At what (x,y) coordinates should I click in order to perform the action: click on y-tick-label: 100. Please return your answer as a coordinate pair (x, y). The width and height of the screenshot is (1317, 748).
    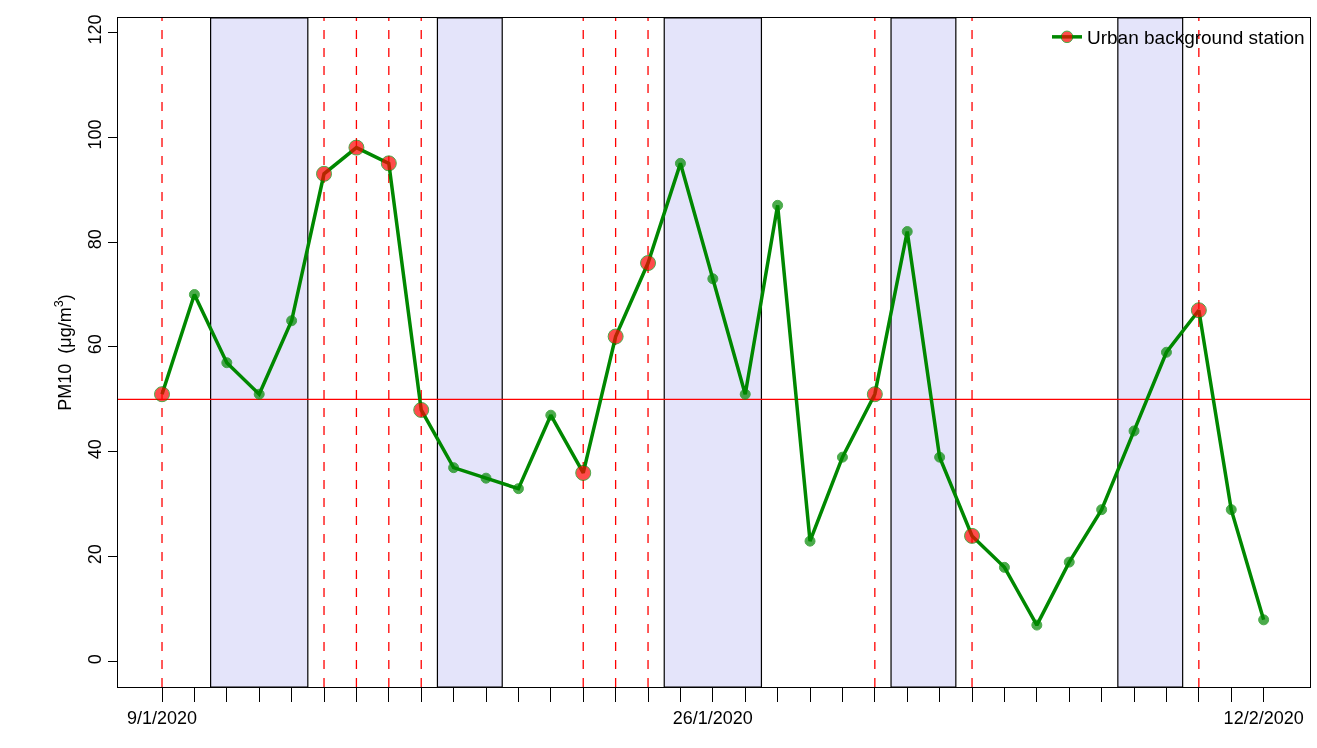
    Looking at the image, I should click on (94, 134).